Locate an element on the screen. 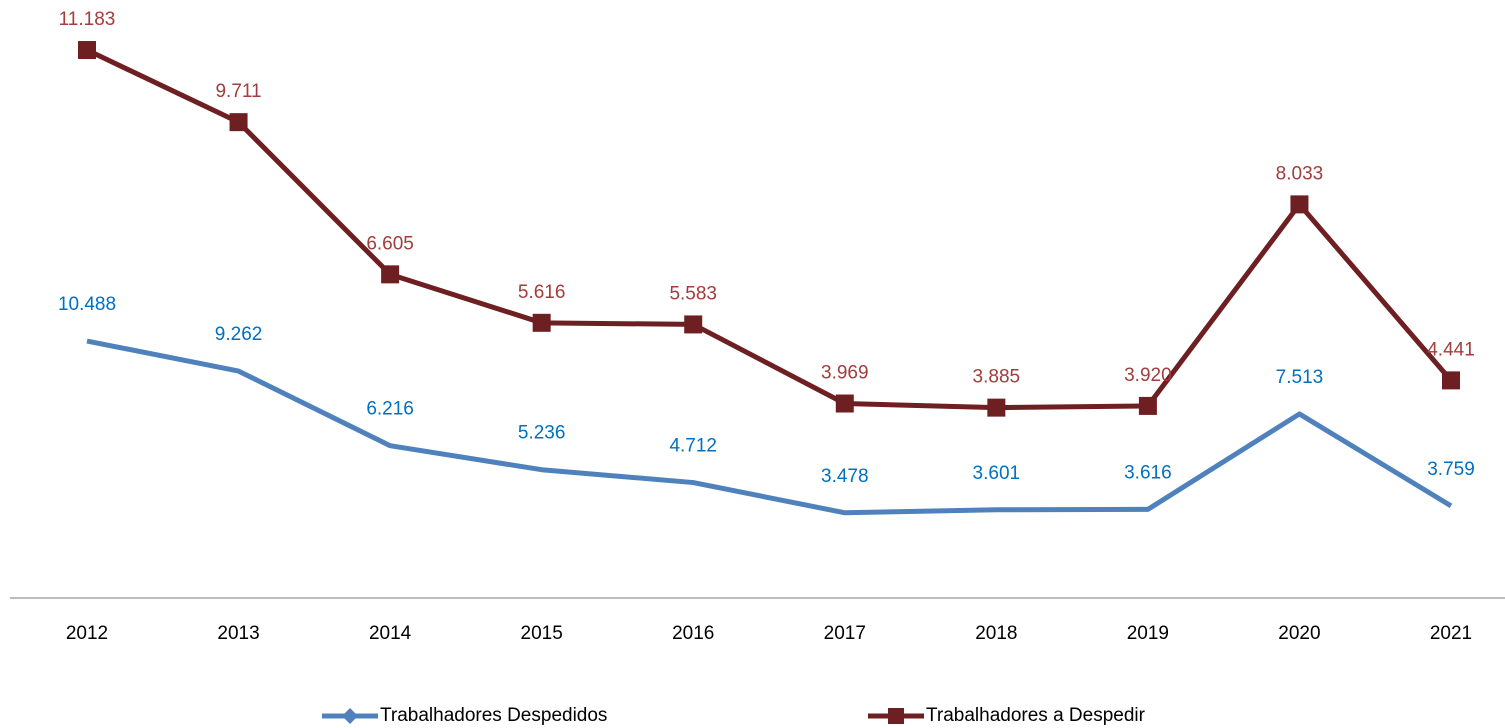  legend-label: Trabalhadores a Despedir is located at coordinates (1036, 715).